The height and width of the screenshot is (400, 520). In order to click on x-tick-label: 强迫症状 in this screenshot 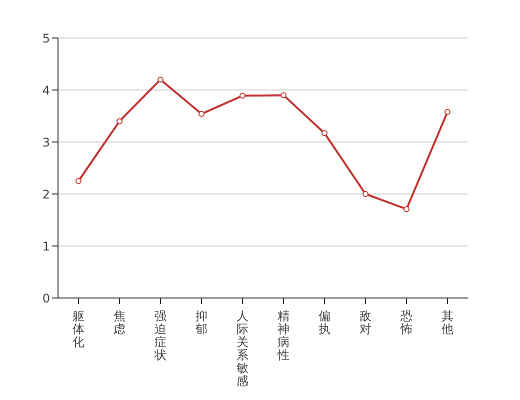, I will do `click(160, 335)`.